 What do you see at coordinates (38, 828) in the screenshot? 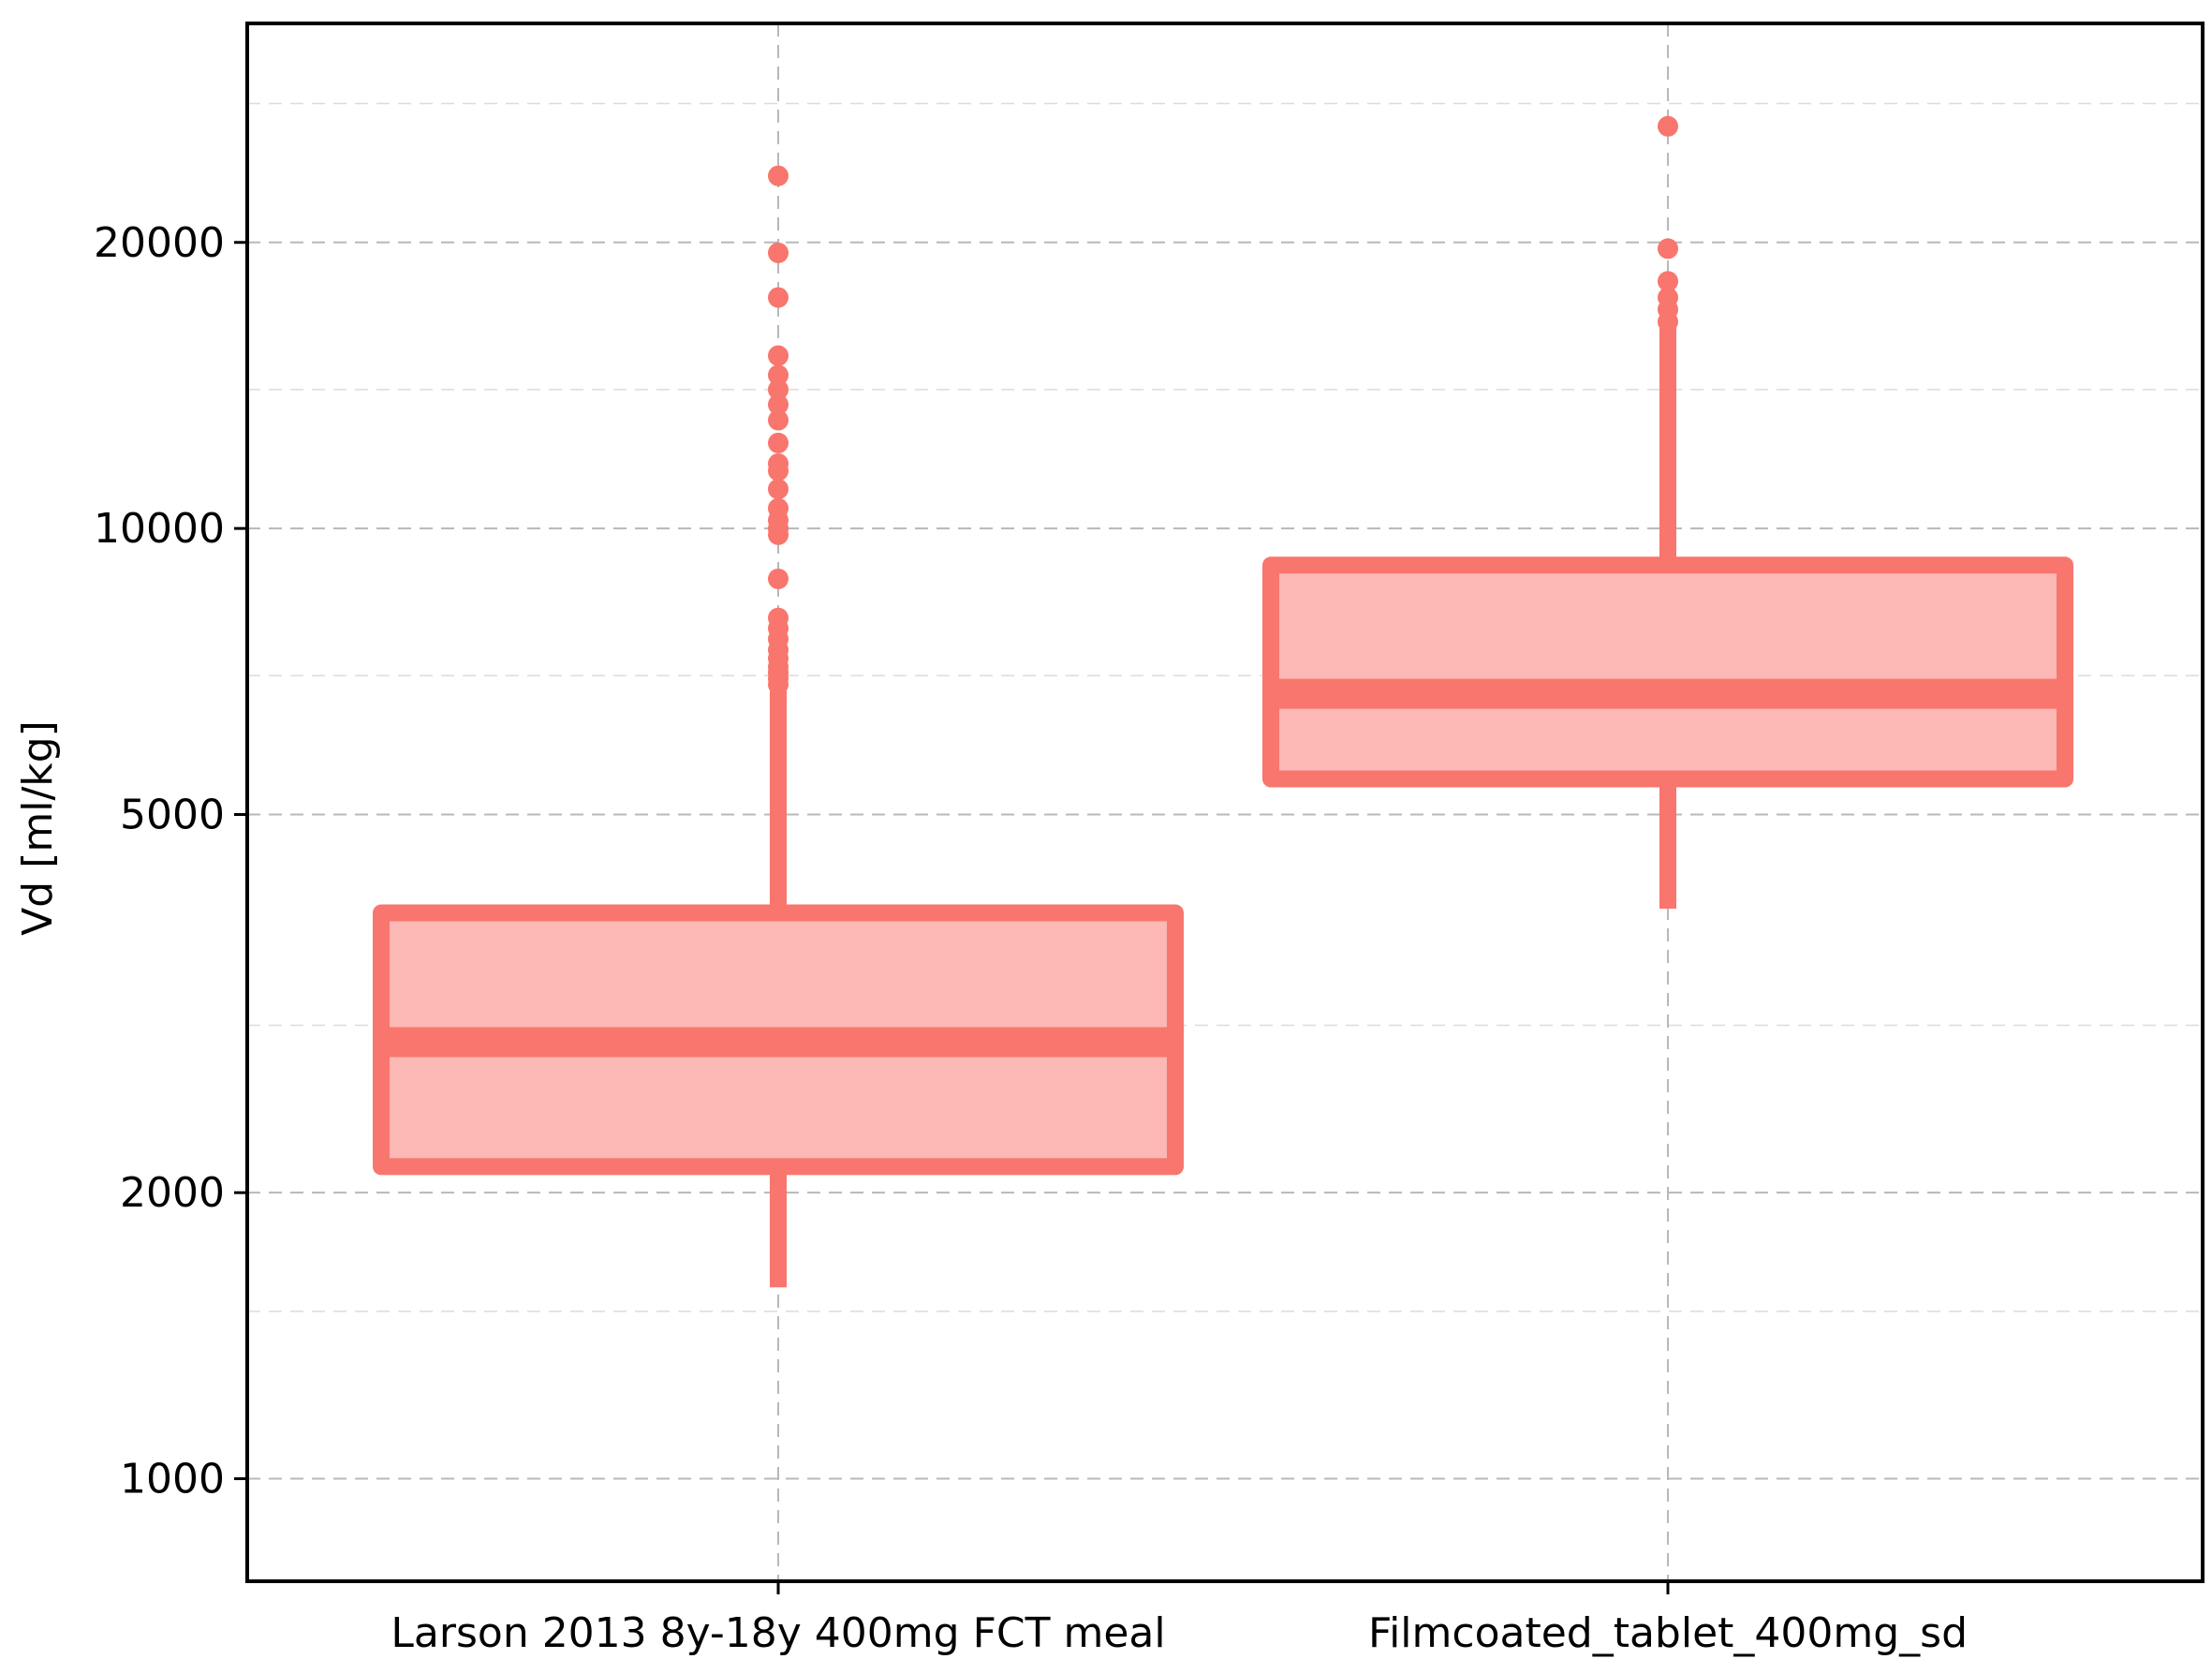
I see `y-axis-title: Vd [ml/kg]` at bounding box center [38, 828].